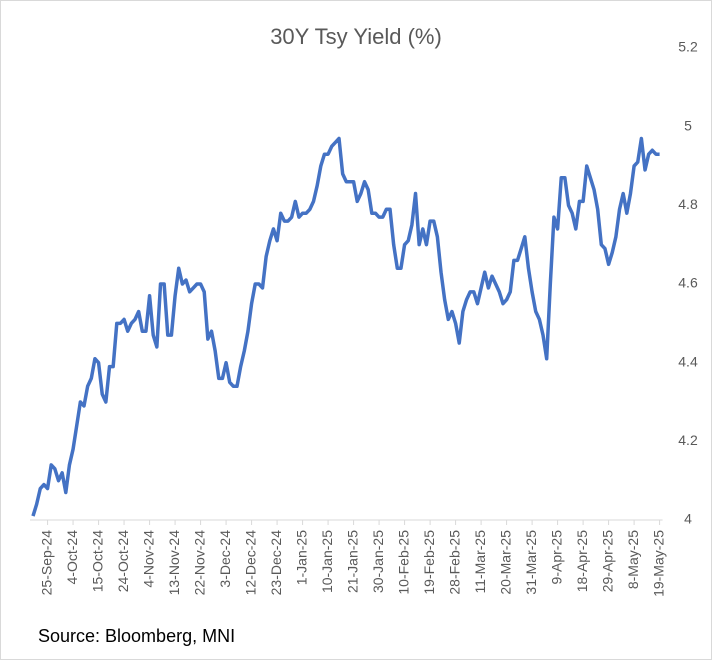 The image size is (712, 660). I want to click on x-tick-label: 24-Oct-24, so click(123, 561).